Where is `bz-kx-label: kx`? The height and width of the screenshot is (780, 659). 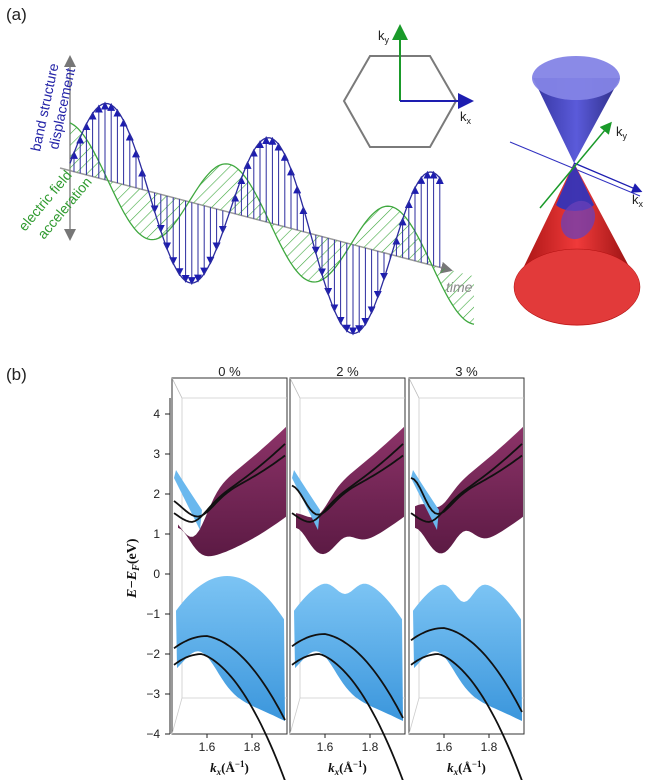 bz-kx-label: kx is located at coordinates (466, 117).